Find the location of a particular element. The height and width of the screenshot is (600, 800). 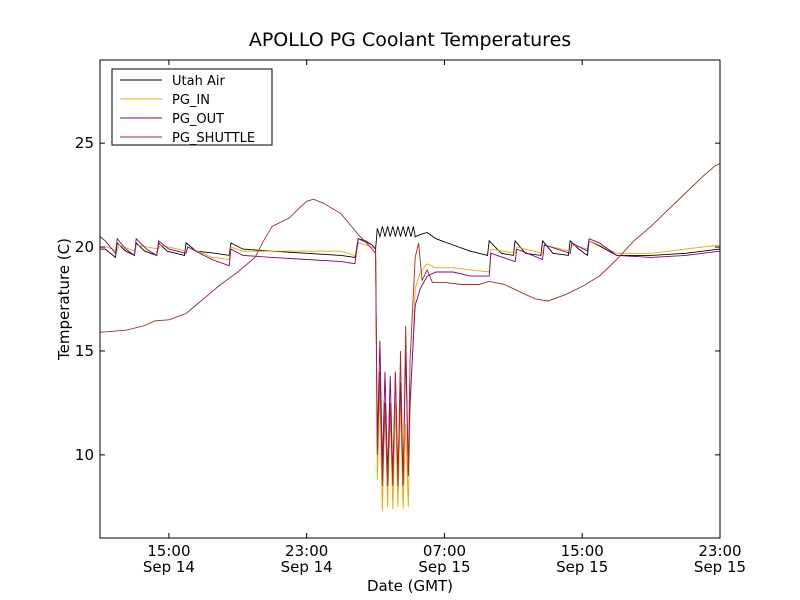

legend: Utah Air PG_IN PG_OUT PG_SHUTTLE is located at coordinates (192, 107).